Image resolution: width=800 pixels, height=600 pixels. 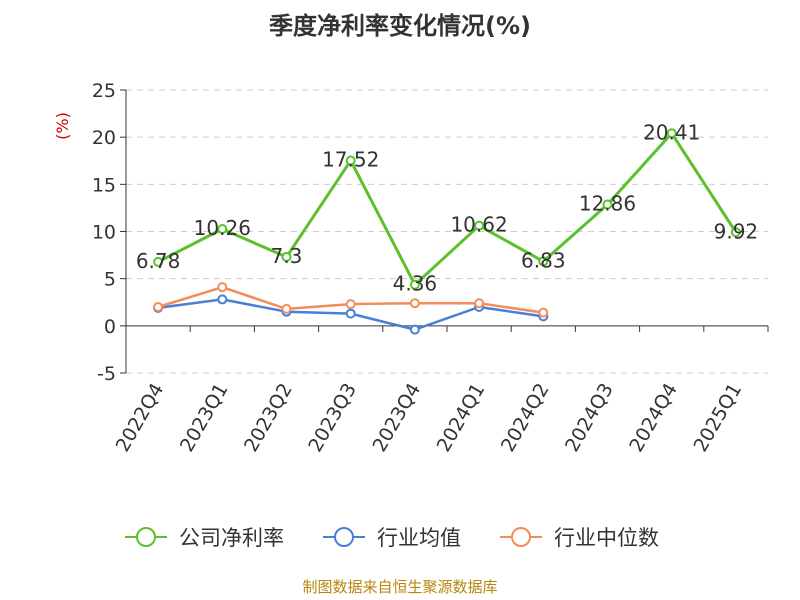 What do you see at coordinates (461, 417) in the screenshot?
I see `x-tick-label: 2024Q1` at bounding box center [461, 417].